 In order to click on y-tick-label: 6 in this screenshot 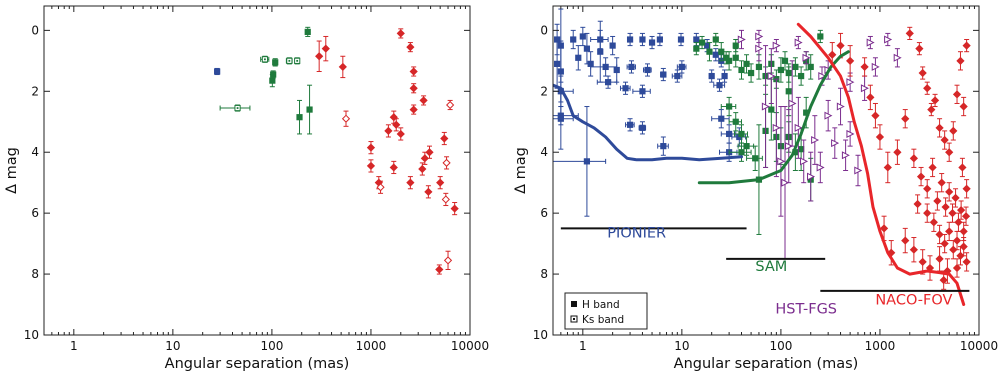, I will do `click(544, 213)`.